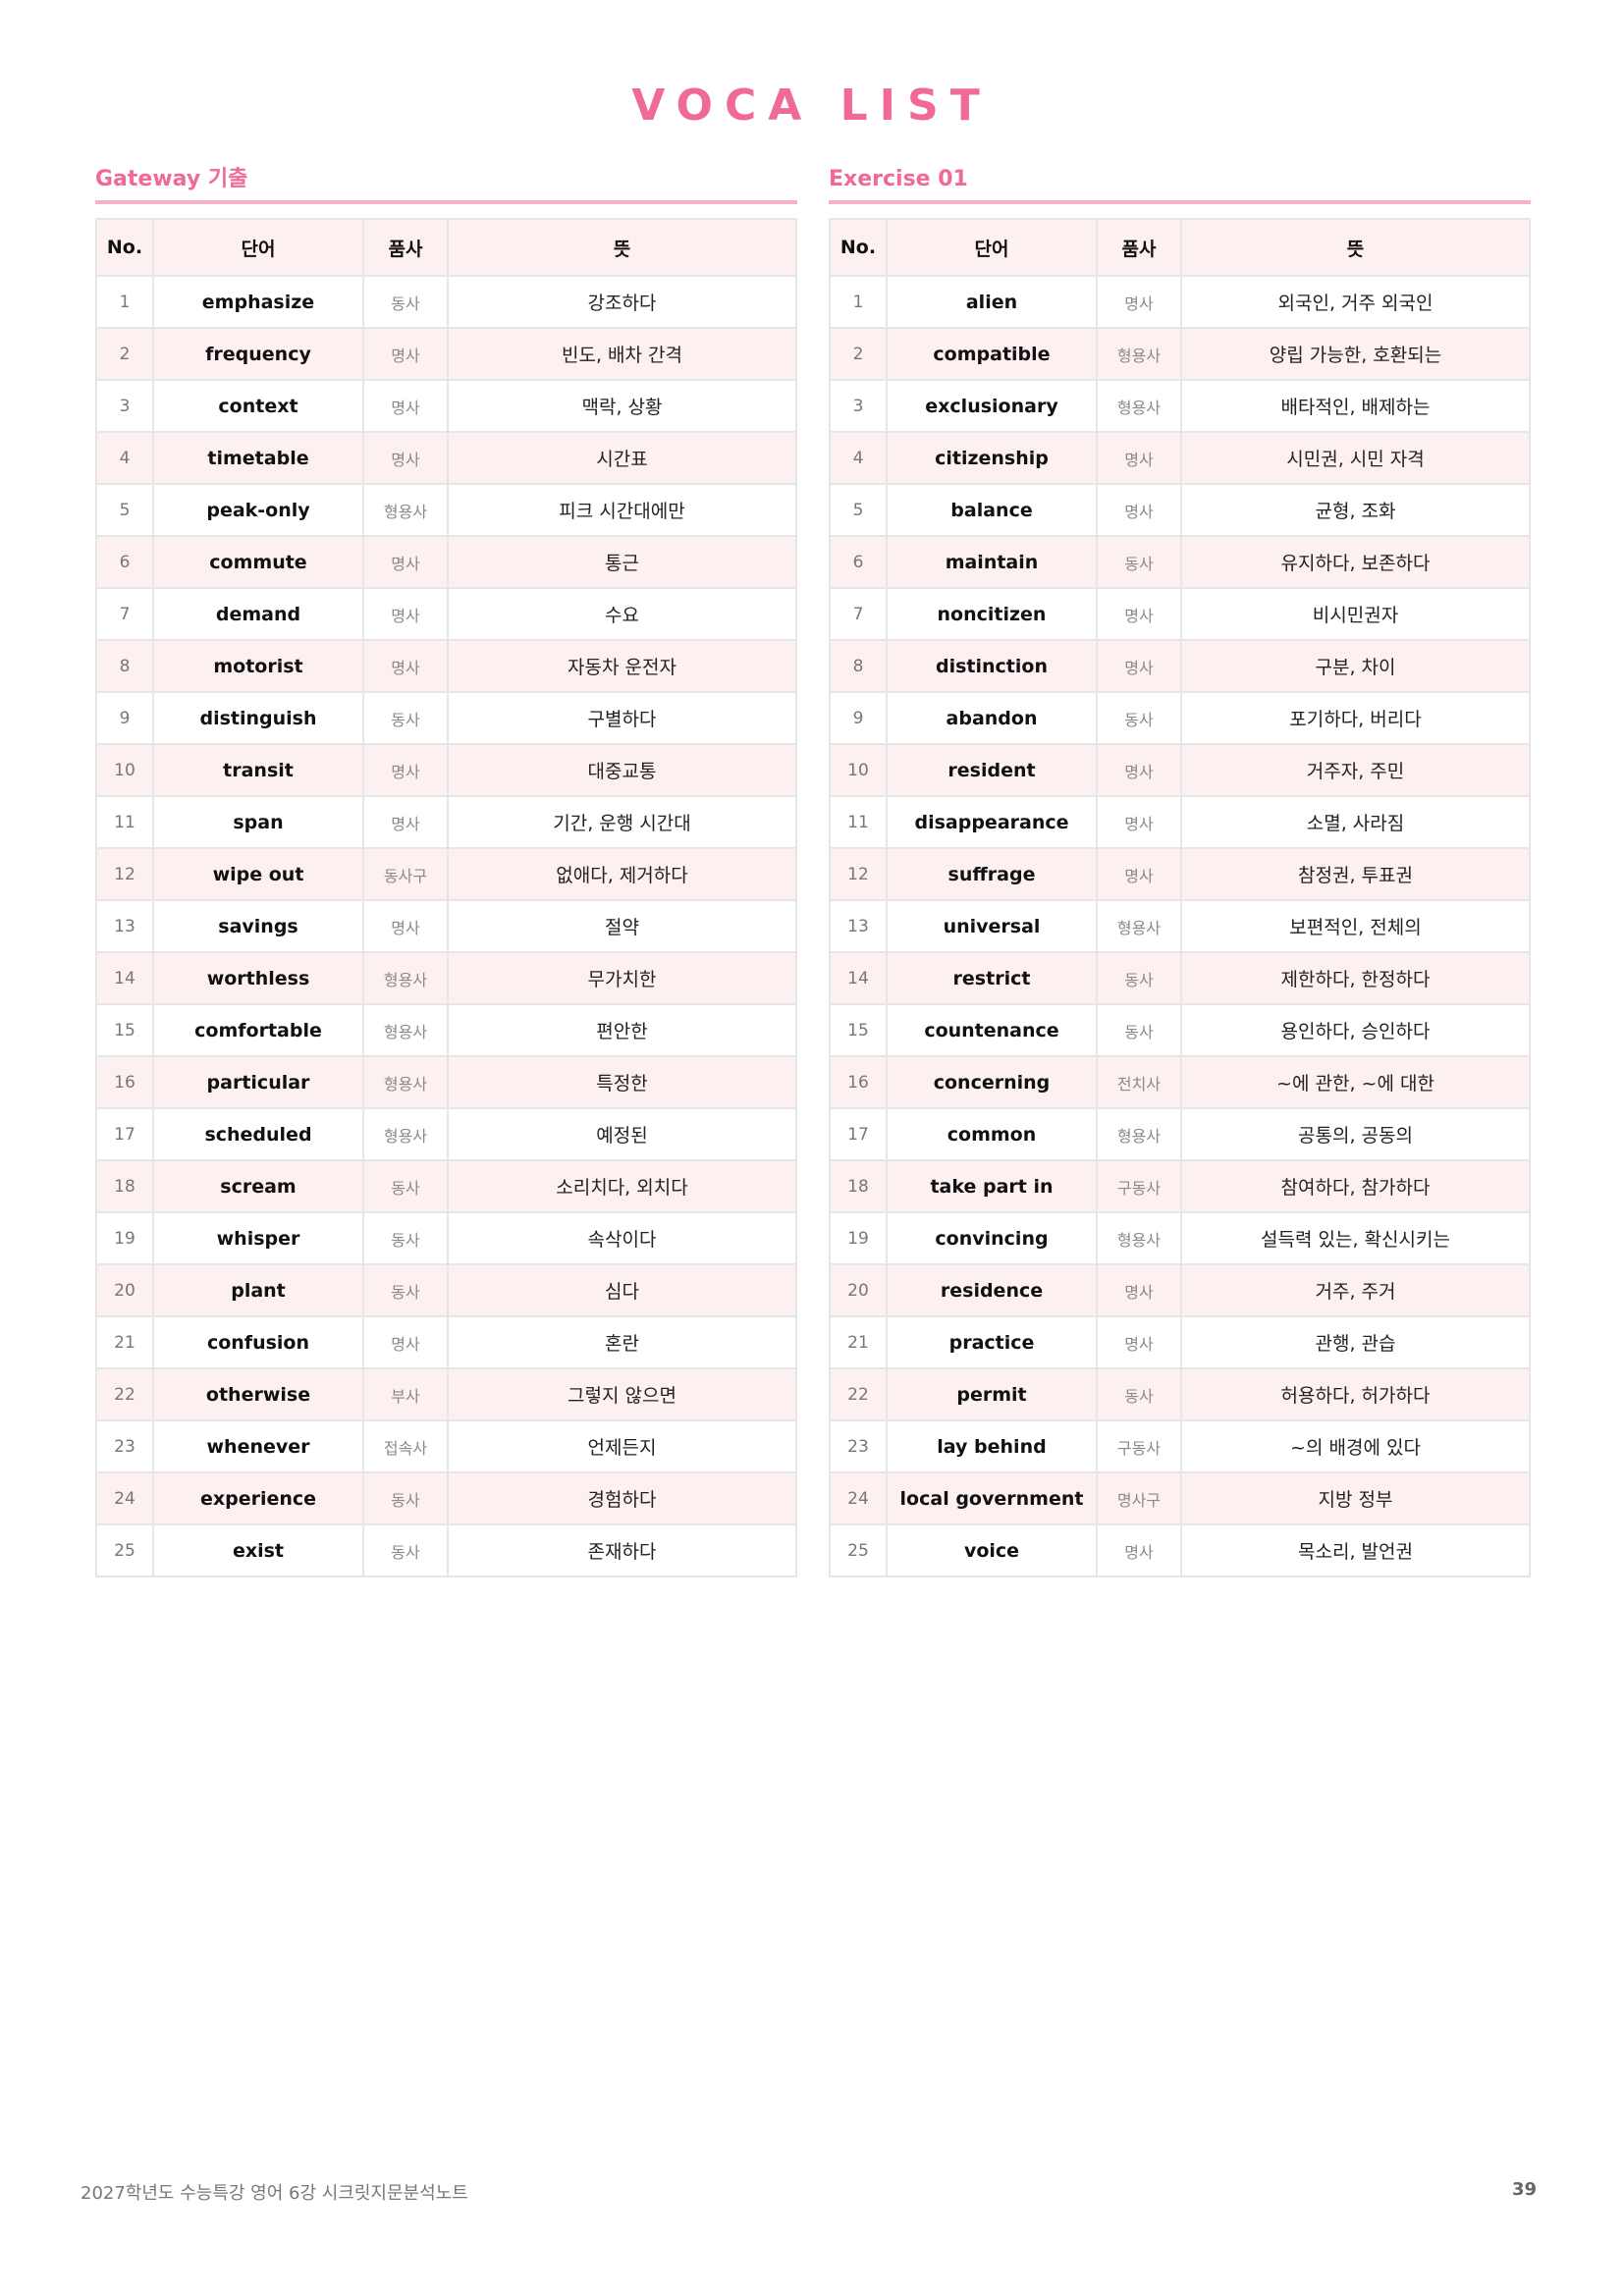  Describe the element at coordinates (992, 458) in the screenshot. I see `cell-word: citizenship` at that location.